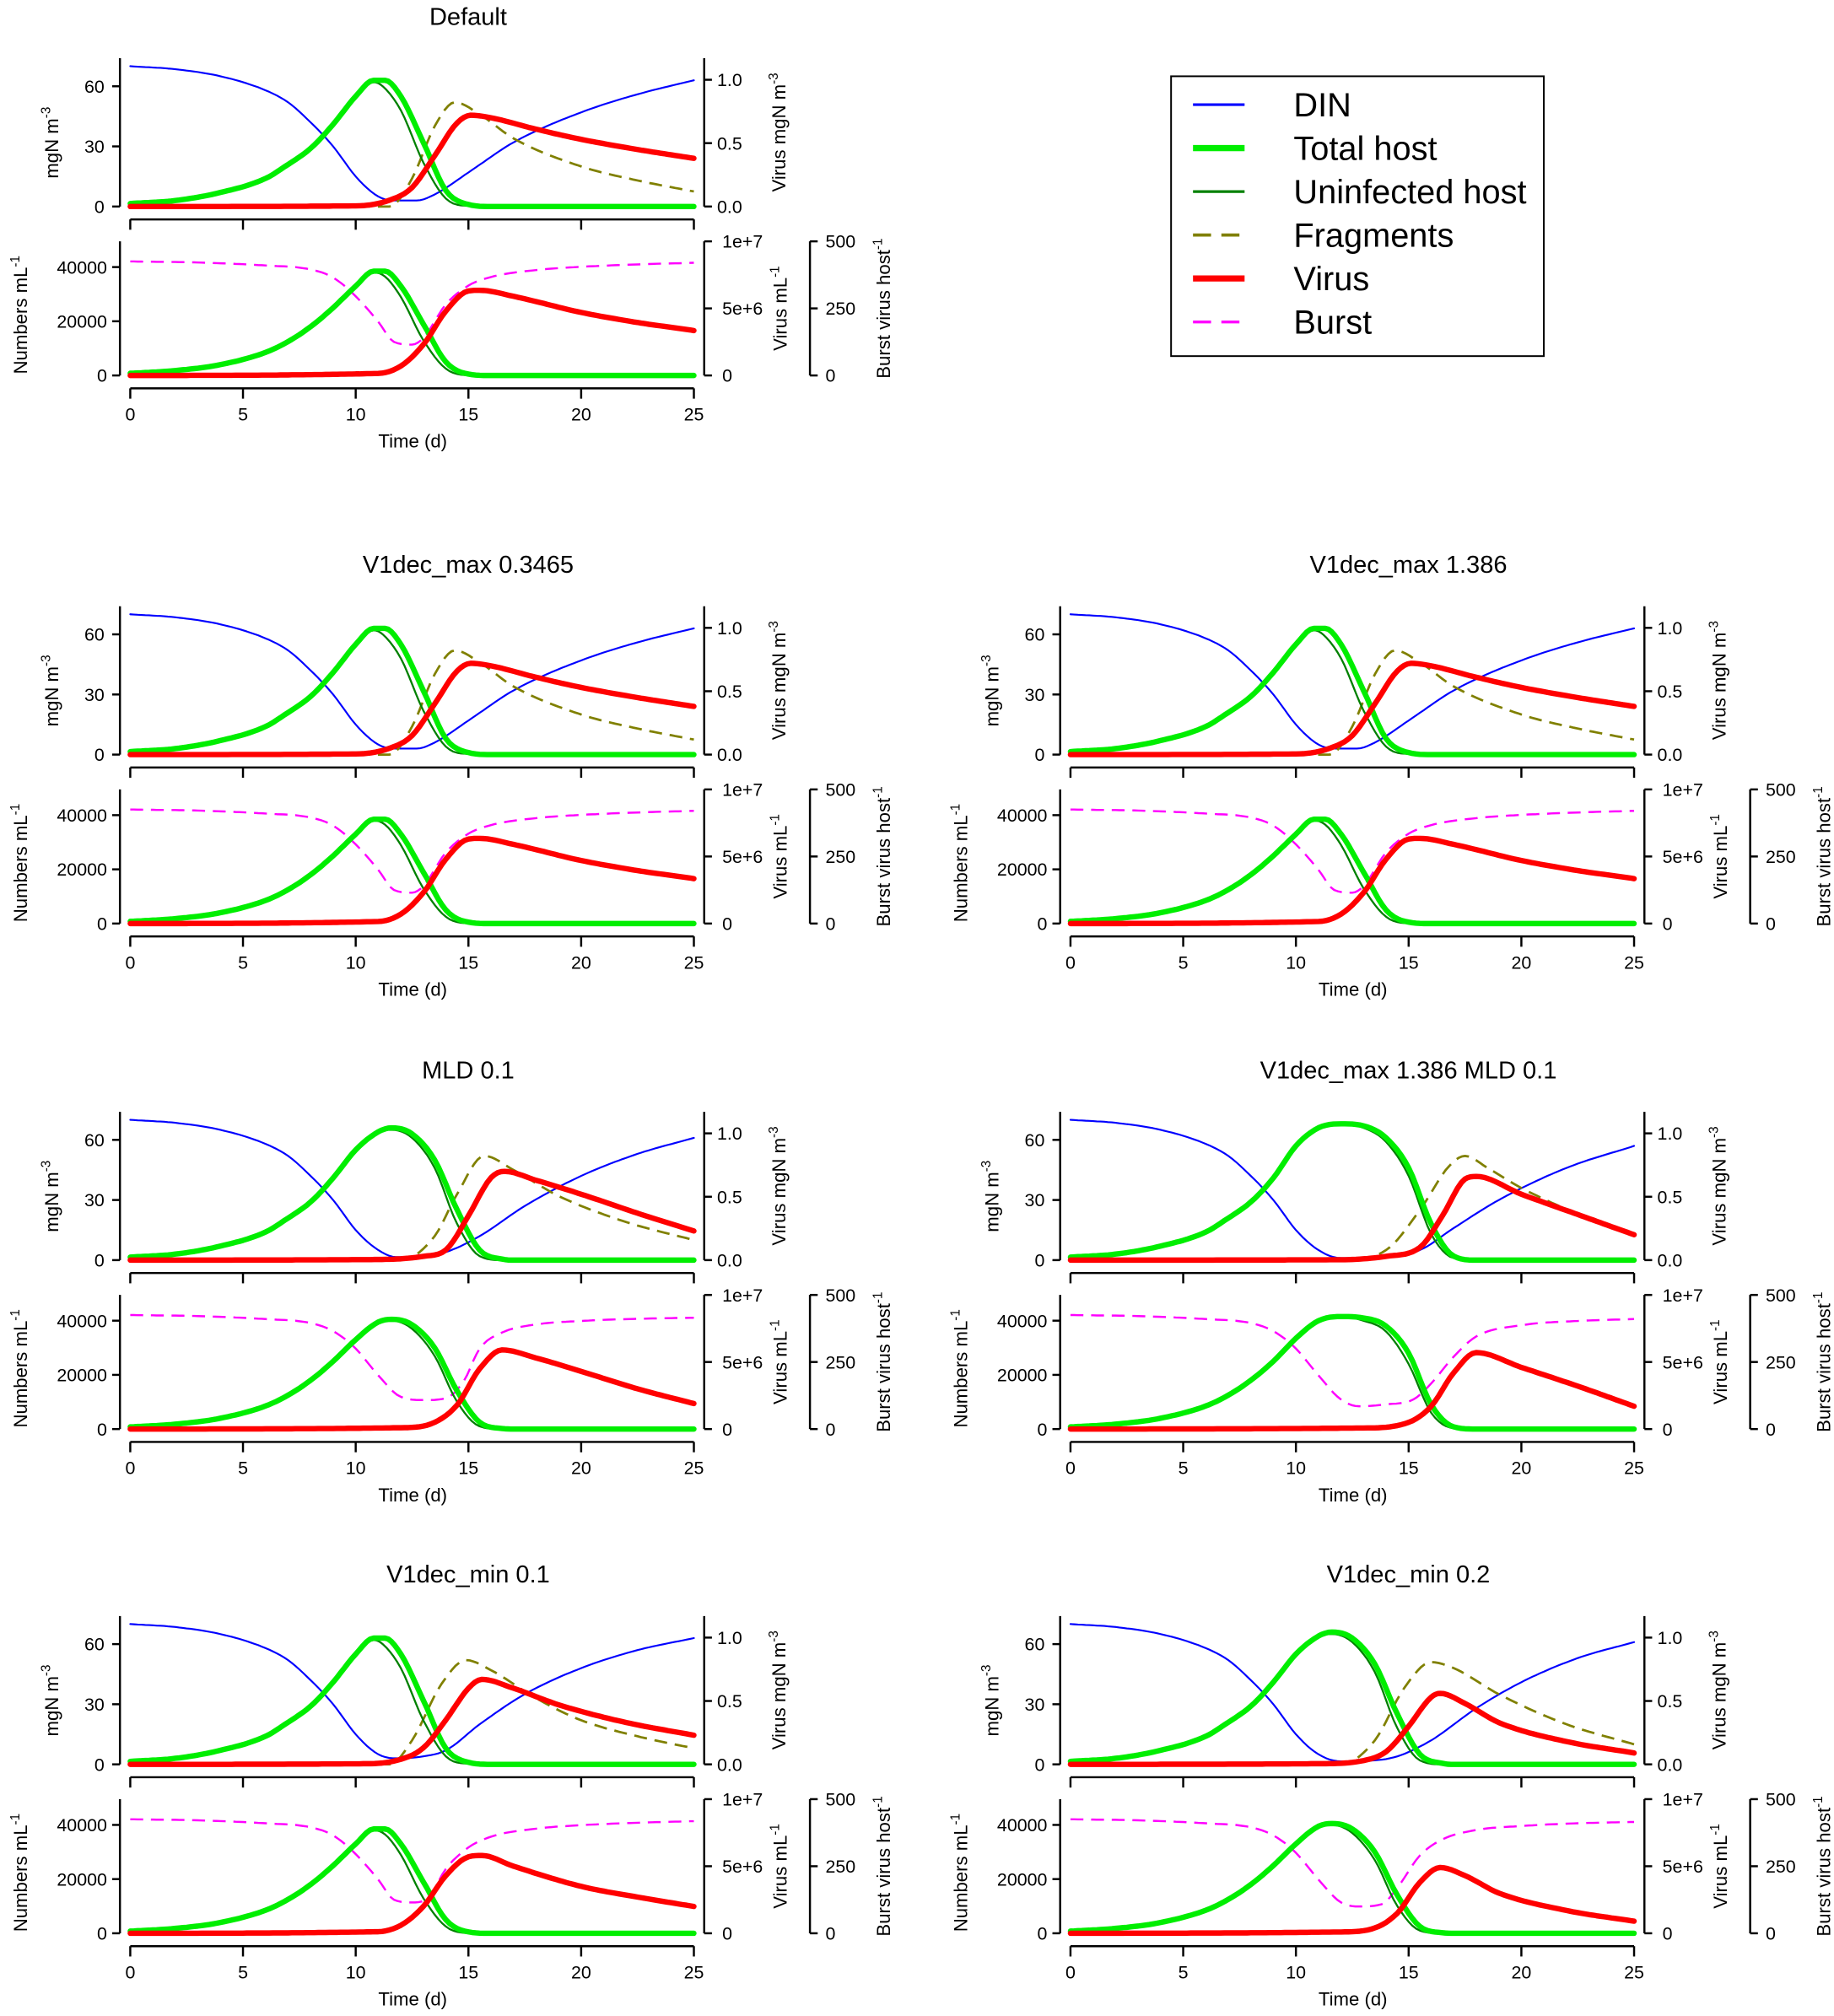  I want to click on y-tick-label: 60, so click(1035, 1140).